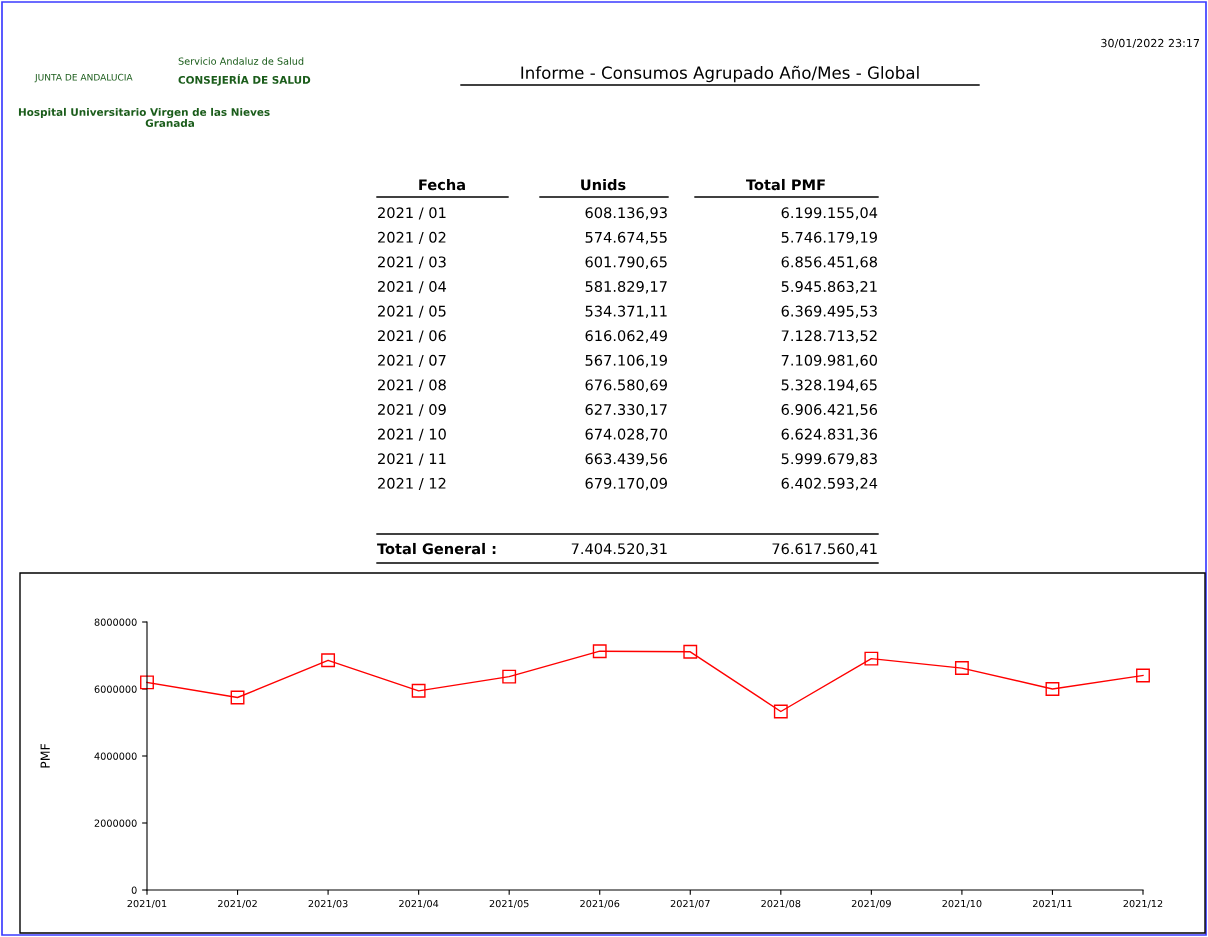 The height and width of the screenshot is (937, 1208). Describe the element at coordinates (626, 385) in the screenshot. I see `text: 676.580,69` at that location.